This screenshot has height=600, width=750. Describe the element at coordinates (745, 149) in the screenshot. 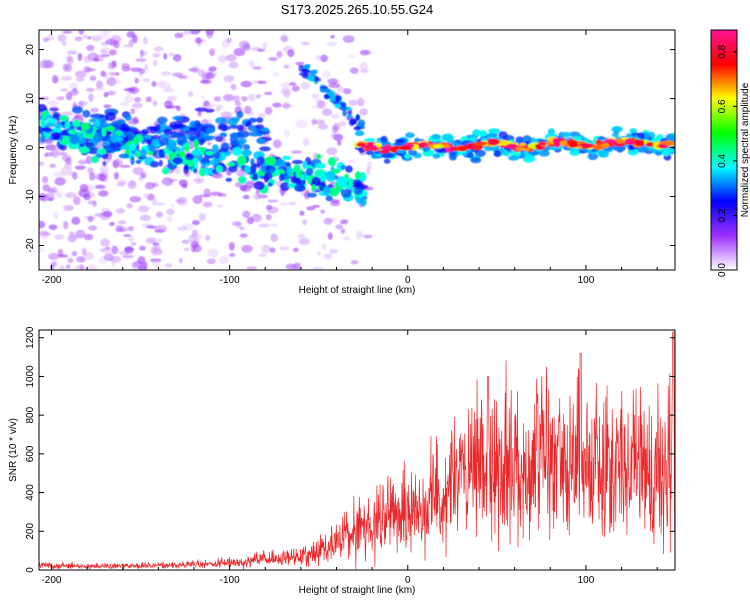

I see `colorbar-label: Normalized spectral amplitude` at that location.